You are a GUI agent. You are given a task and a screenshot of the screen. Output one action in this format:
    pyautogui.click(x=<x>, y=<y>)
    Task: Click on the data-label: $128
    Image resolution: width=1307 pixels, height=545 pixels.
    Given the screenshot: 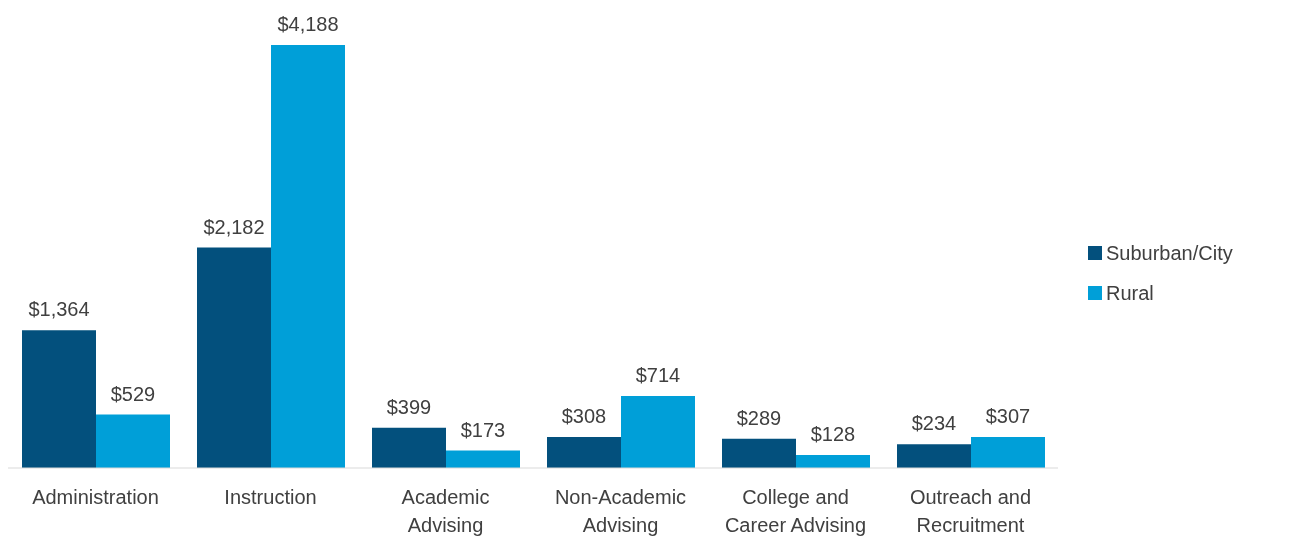 What is the action you would take?
    pyautogui.click(x=833, y=434)
    